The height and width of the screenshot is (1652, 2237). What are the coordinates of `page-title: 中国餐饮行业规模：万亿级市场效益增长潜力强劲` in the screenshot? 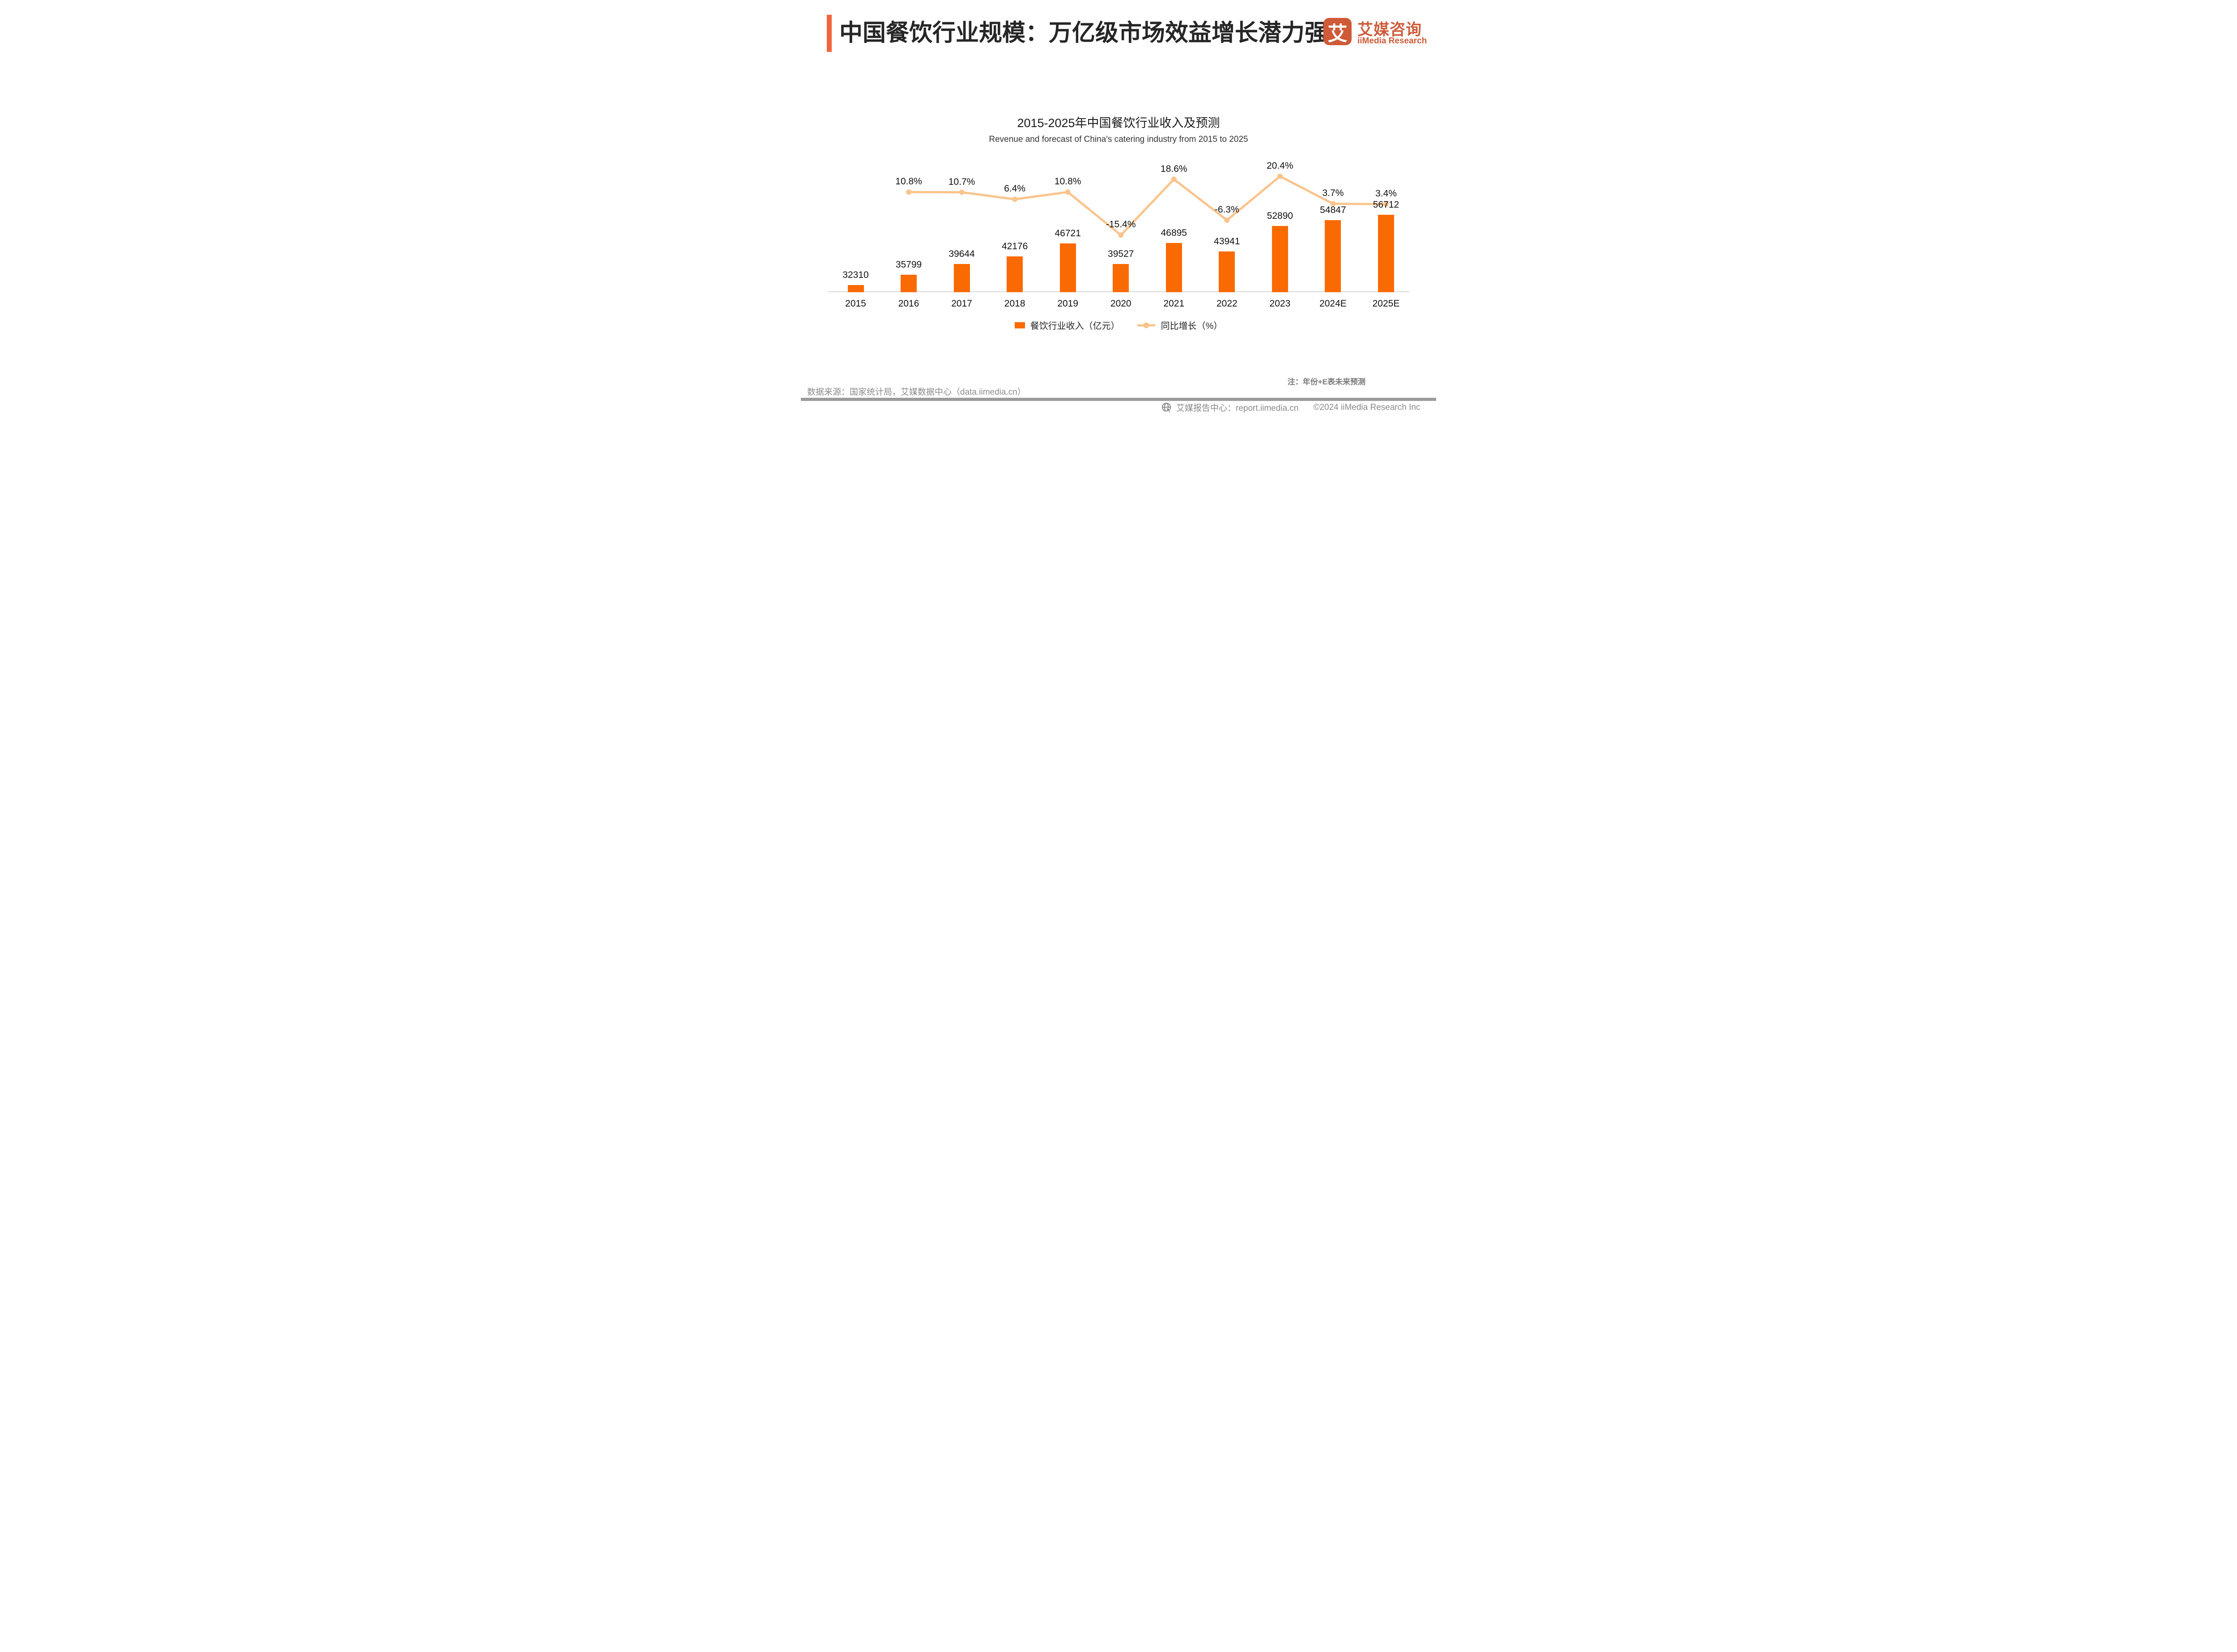 It's located at (1095, 33).